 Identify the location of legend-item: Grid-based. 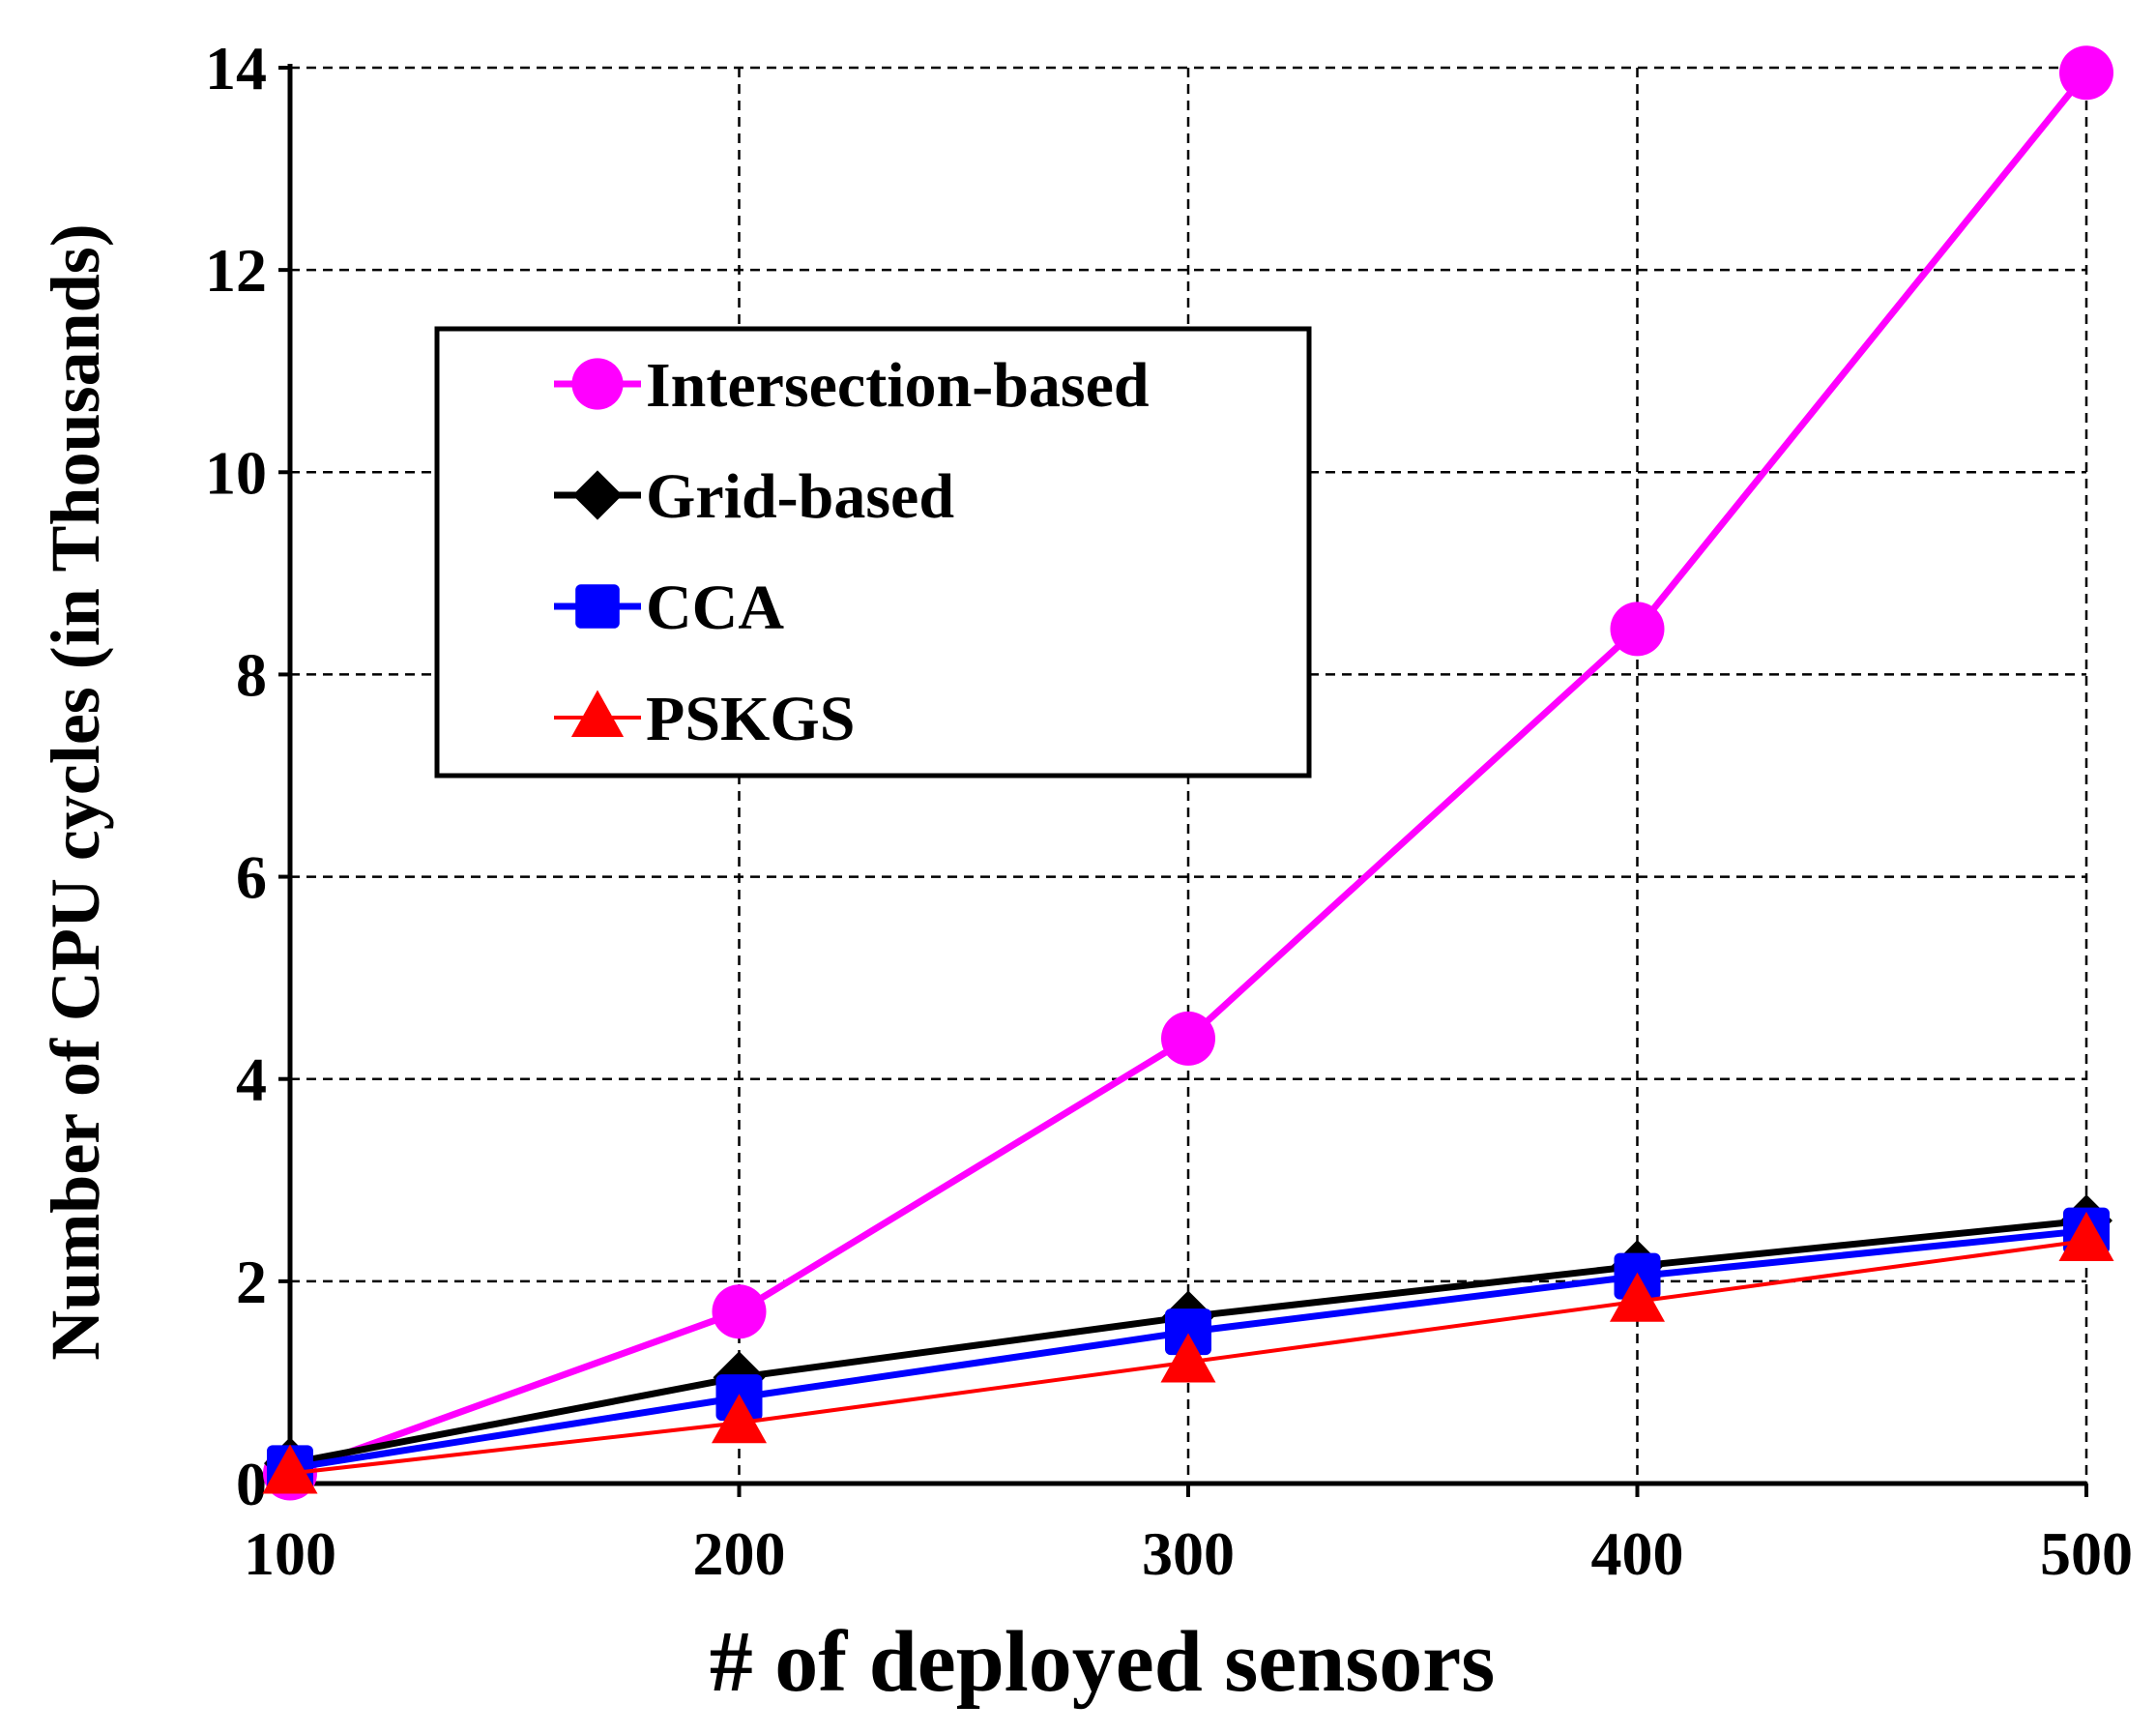
(754, 496).